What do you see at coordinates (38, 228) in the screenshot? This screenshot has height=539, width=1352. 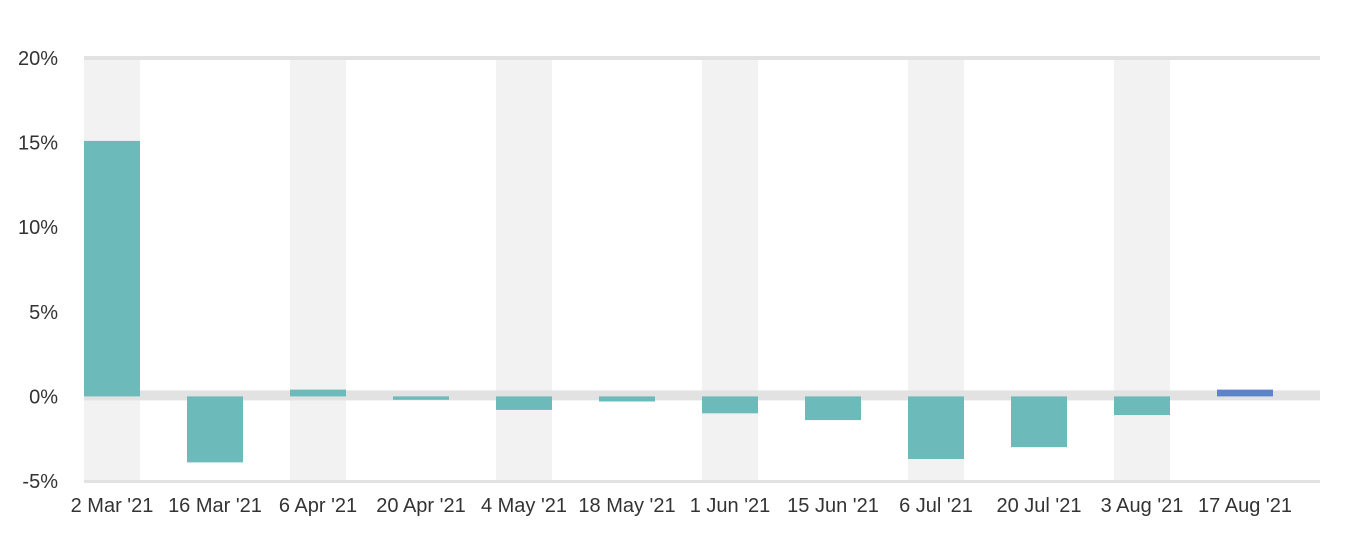 I see `y-tick-label: 10%` at bounding box center [38, 228].